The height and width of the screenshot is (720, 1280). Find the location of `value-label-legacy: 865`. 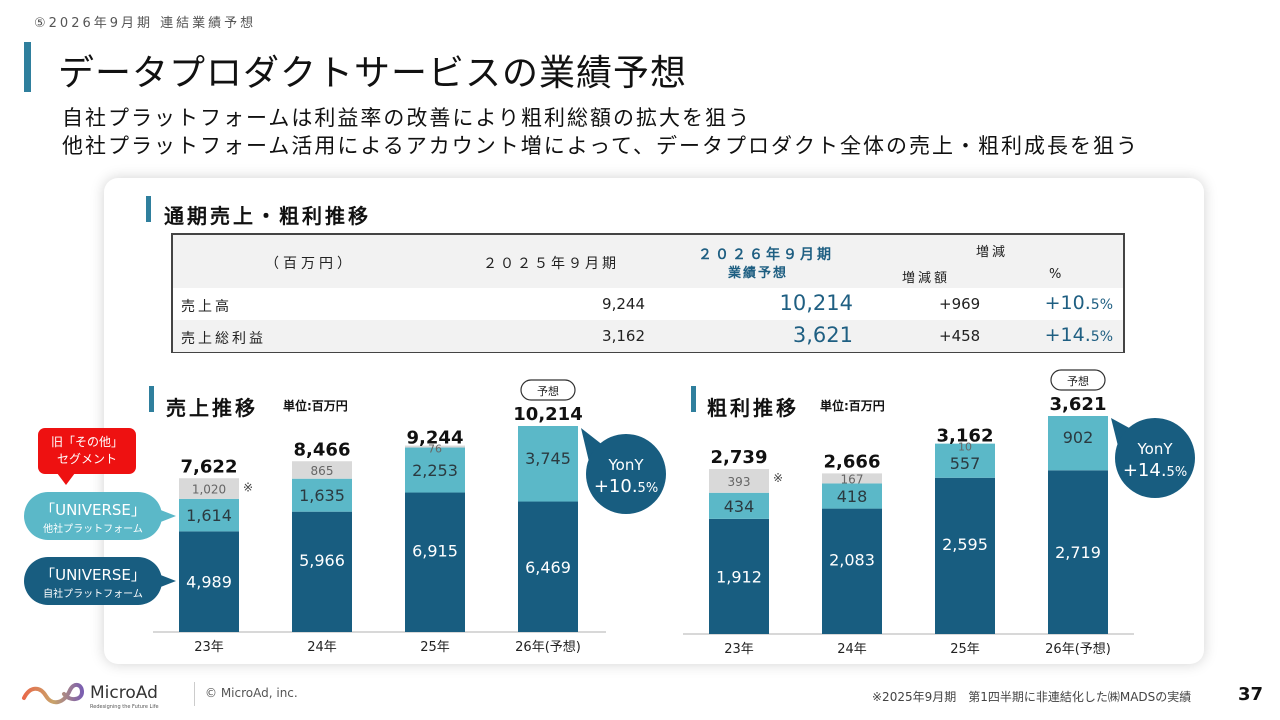

value-label-legacy: 865 is located at coordinates (322, 471).